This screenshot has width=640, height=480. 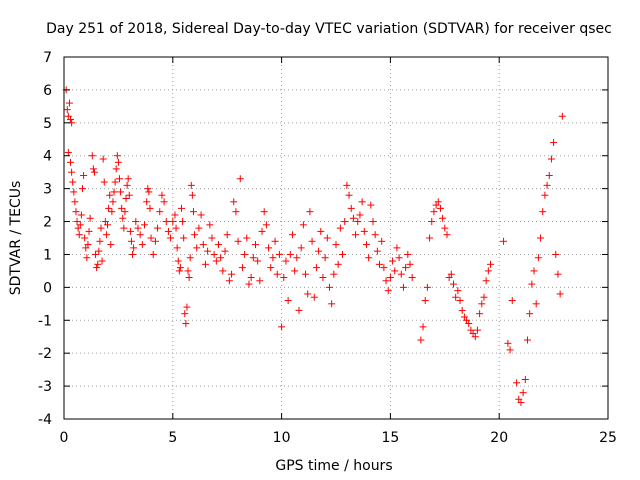 I want to click on y-tick-label: 1, so click(x=47, y=255).